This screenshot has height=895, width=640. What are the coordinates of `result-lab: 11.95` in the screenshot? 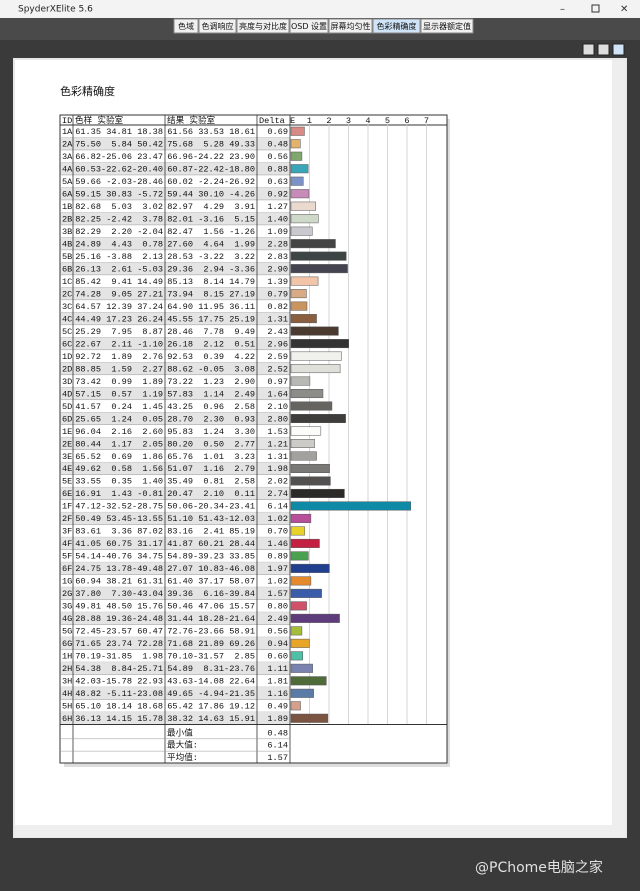 It's located at (211, 307).